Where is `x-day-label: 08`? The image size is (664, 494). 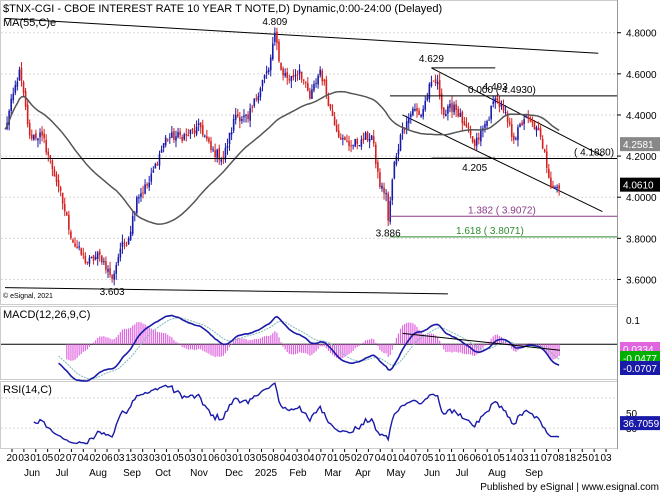
x-day-label: 08 is located at coordinates (274, 458).